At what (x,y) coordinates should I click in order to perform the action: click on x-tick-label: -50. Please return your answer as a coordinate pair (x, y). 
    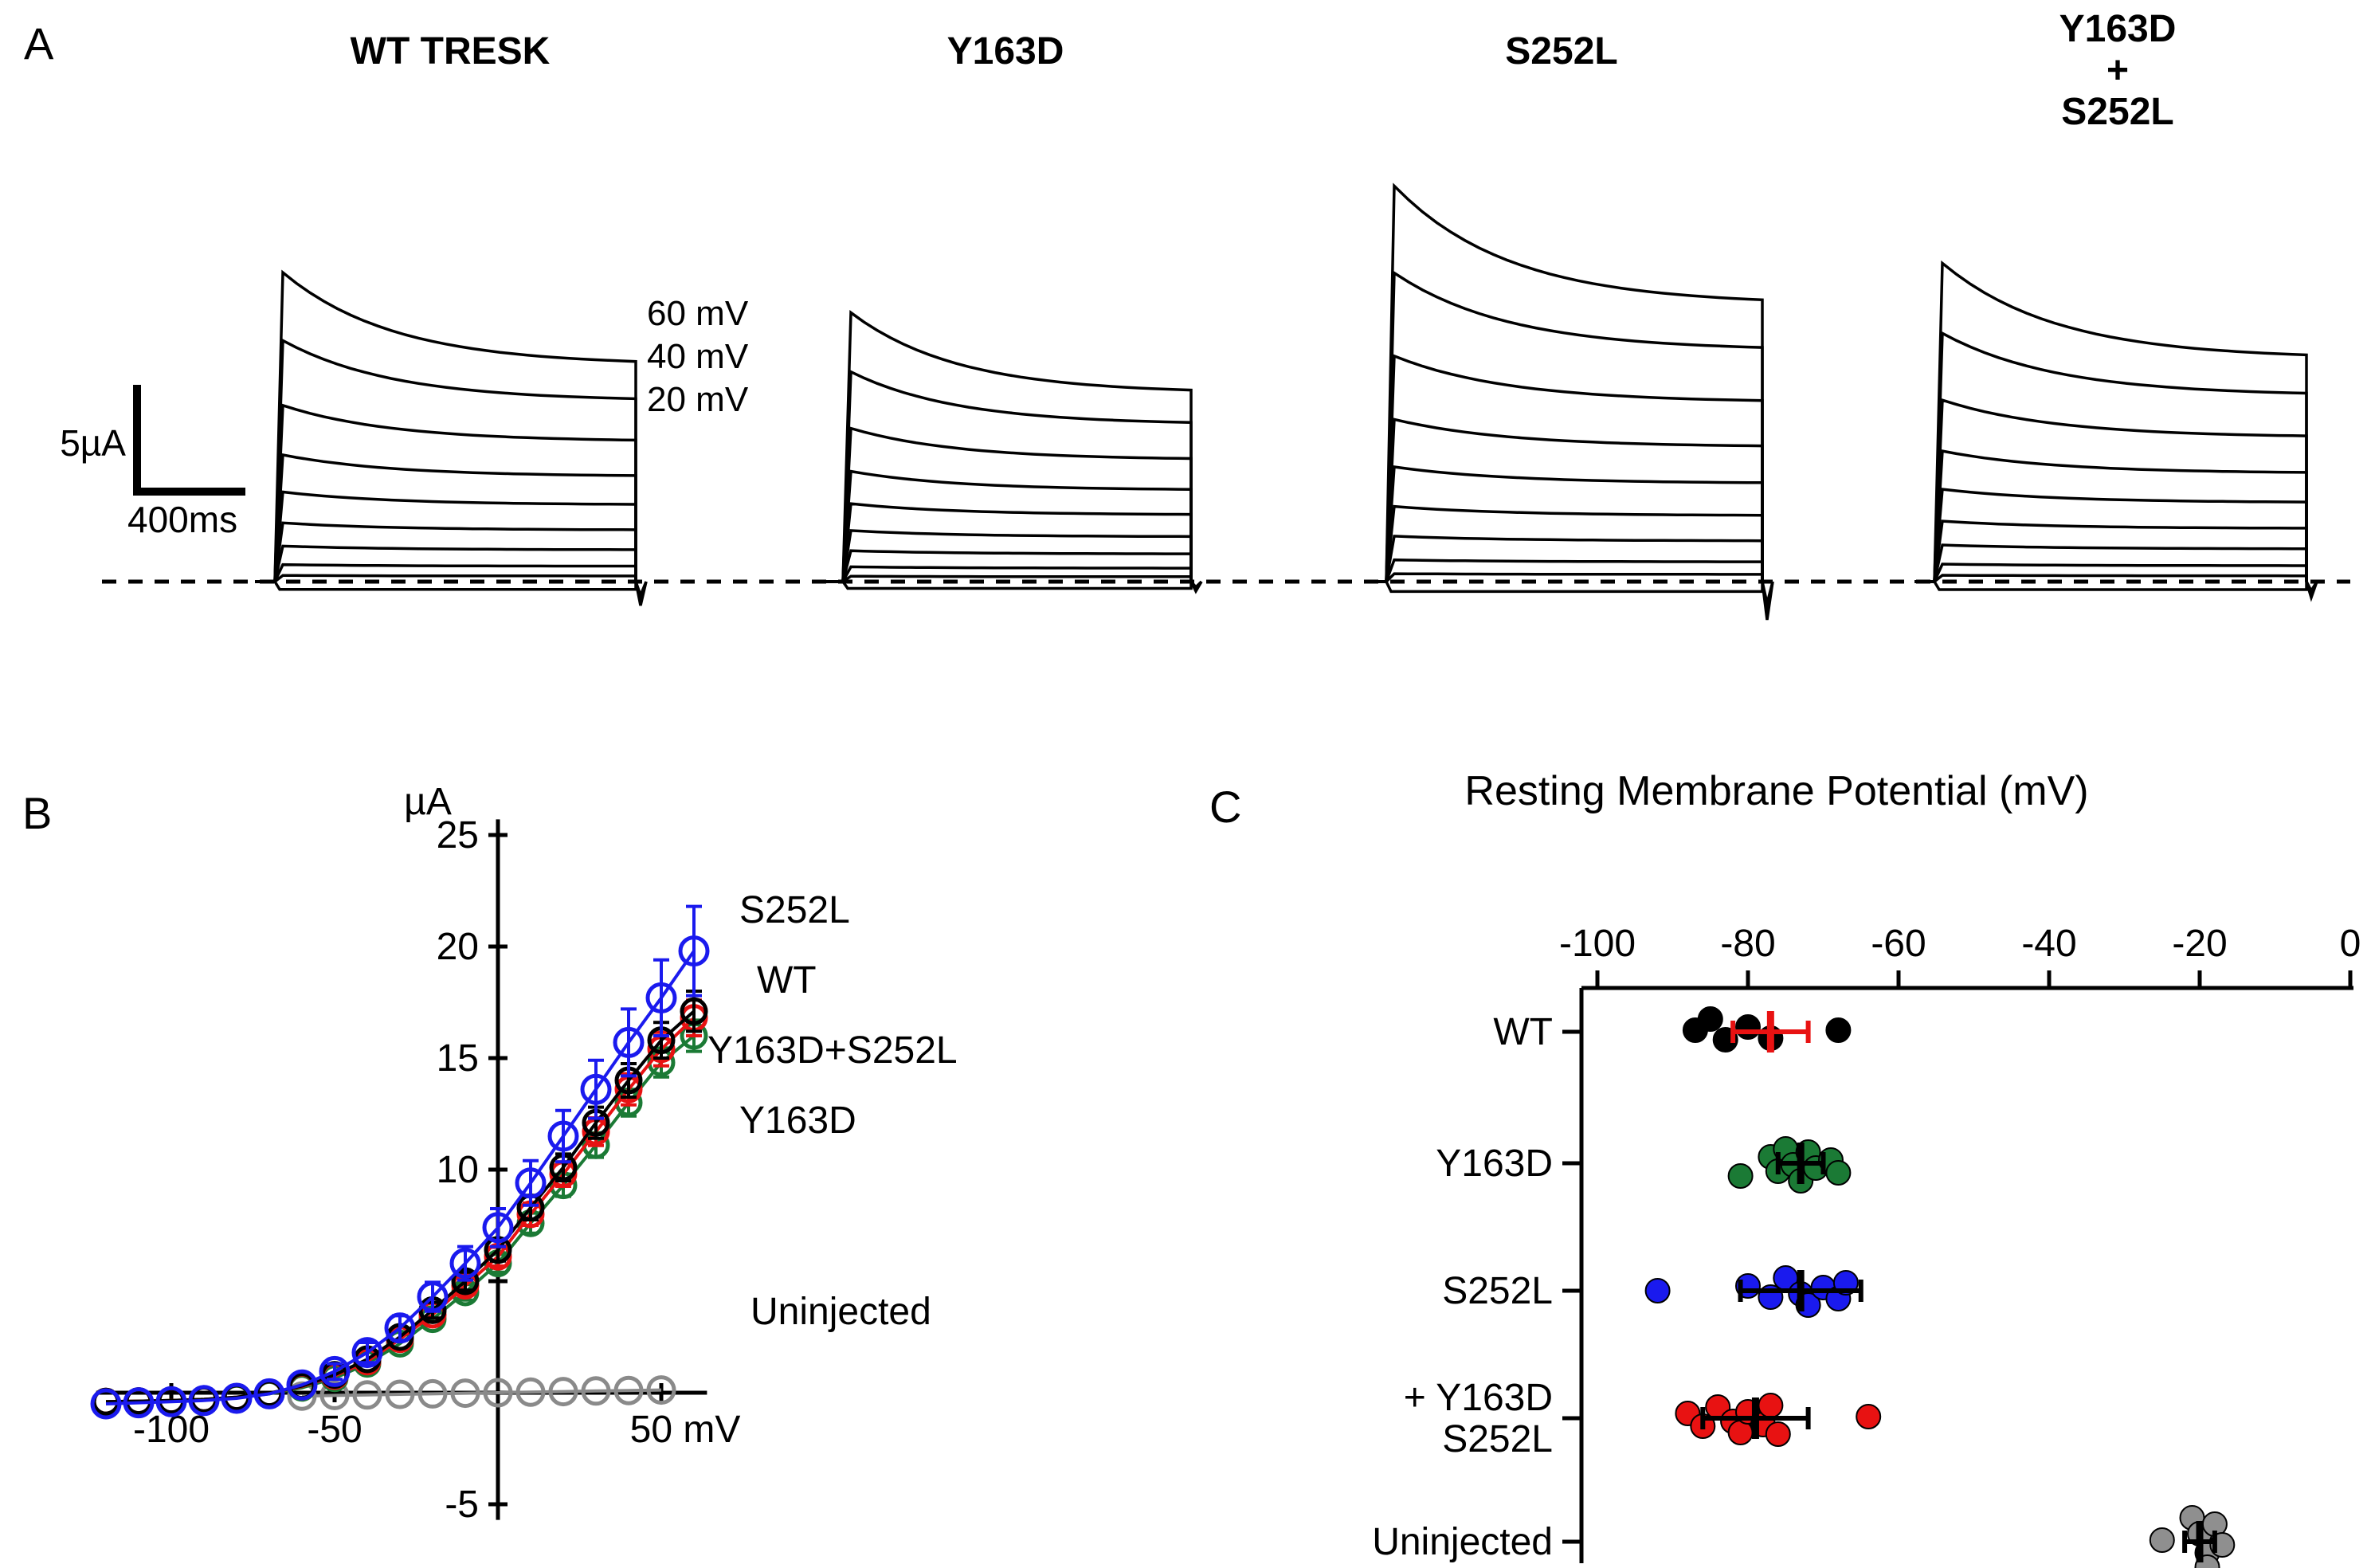
    Looking at the image, I should click on (334, 1430).